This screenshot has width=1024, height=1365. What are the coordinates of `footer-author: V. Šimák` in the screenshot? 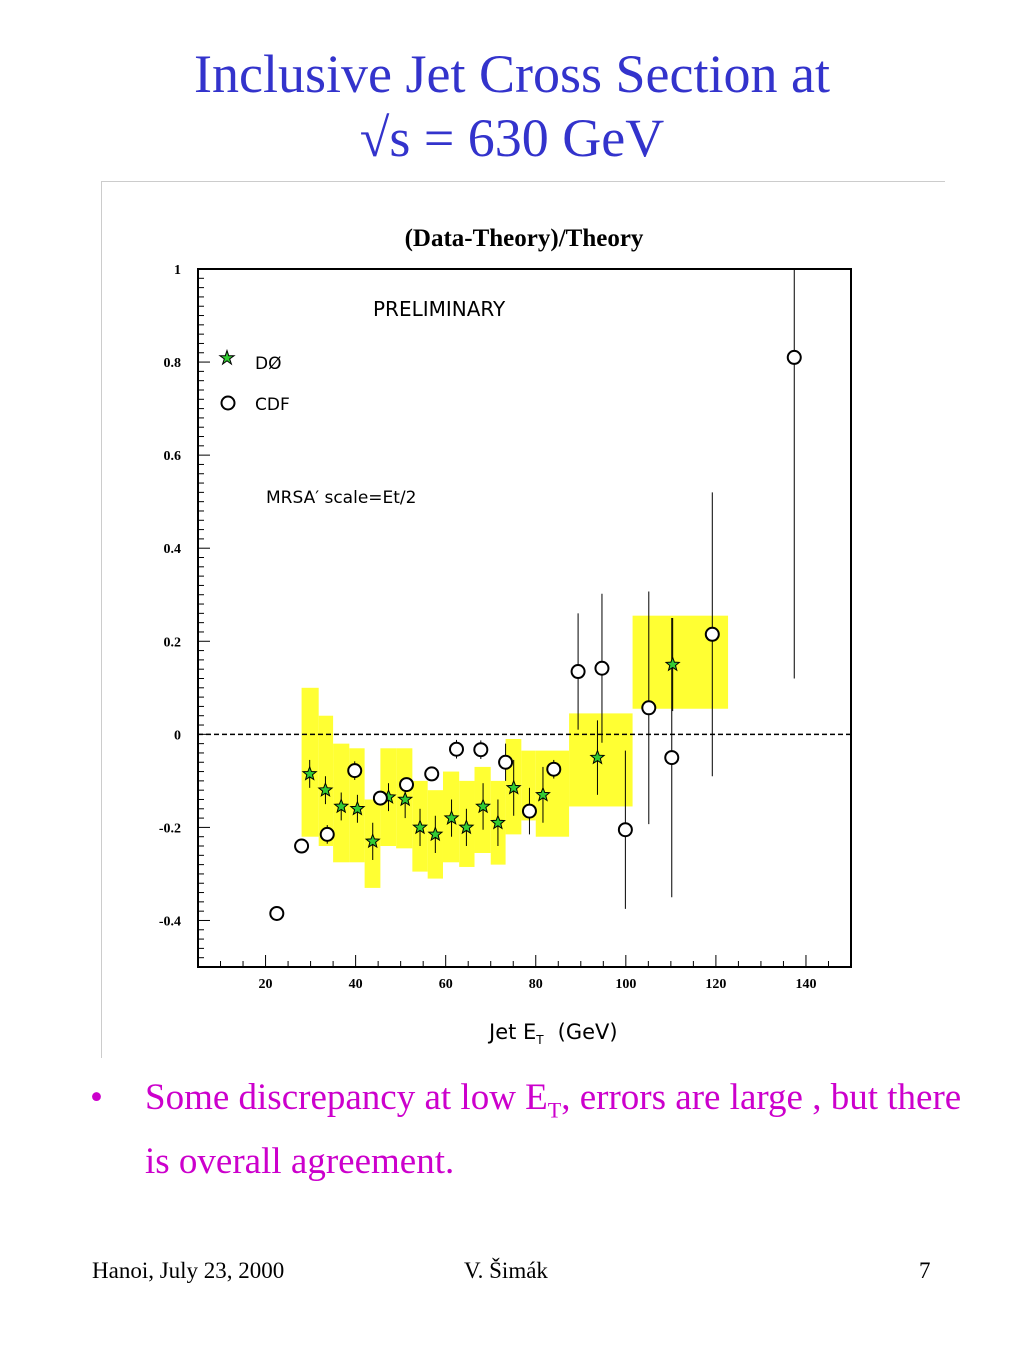 It's located at (506, 1270).